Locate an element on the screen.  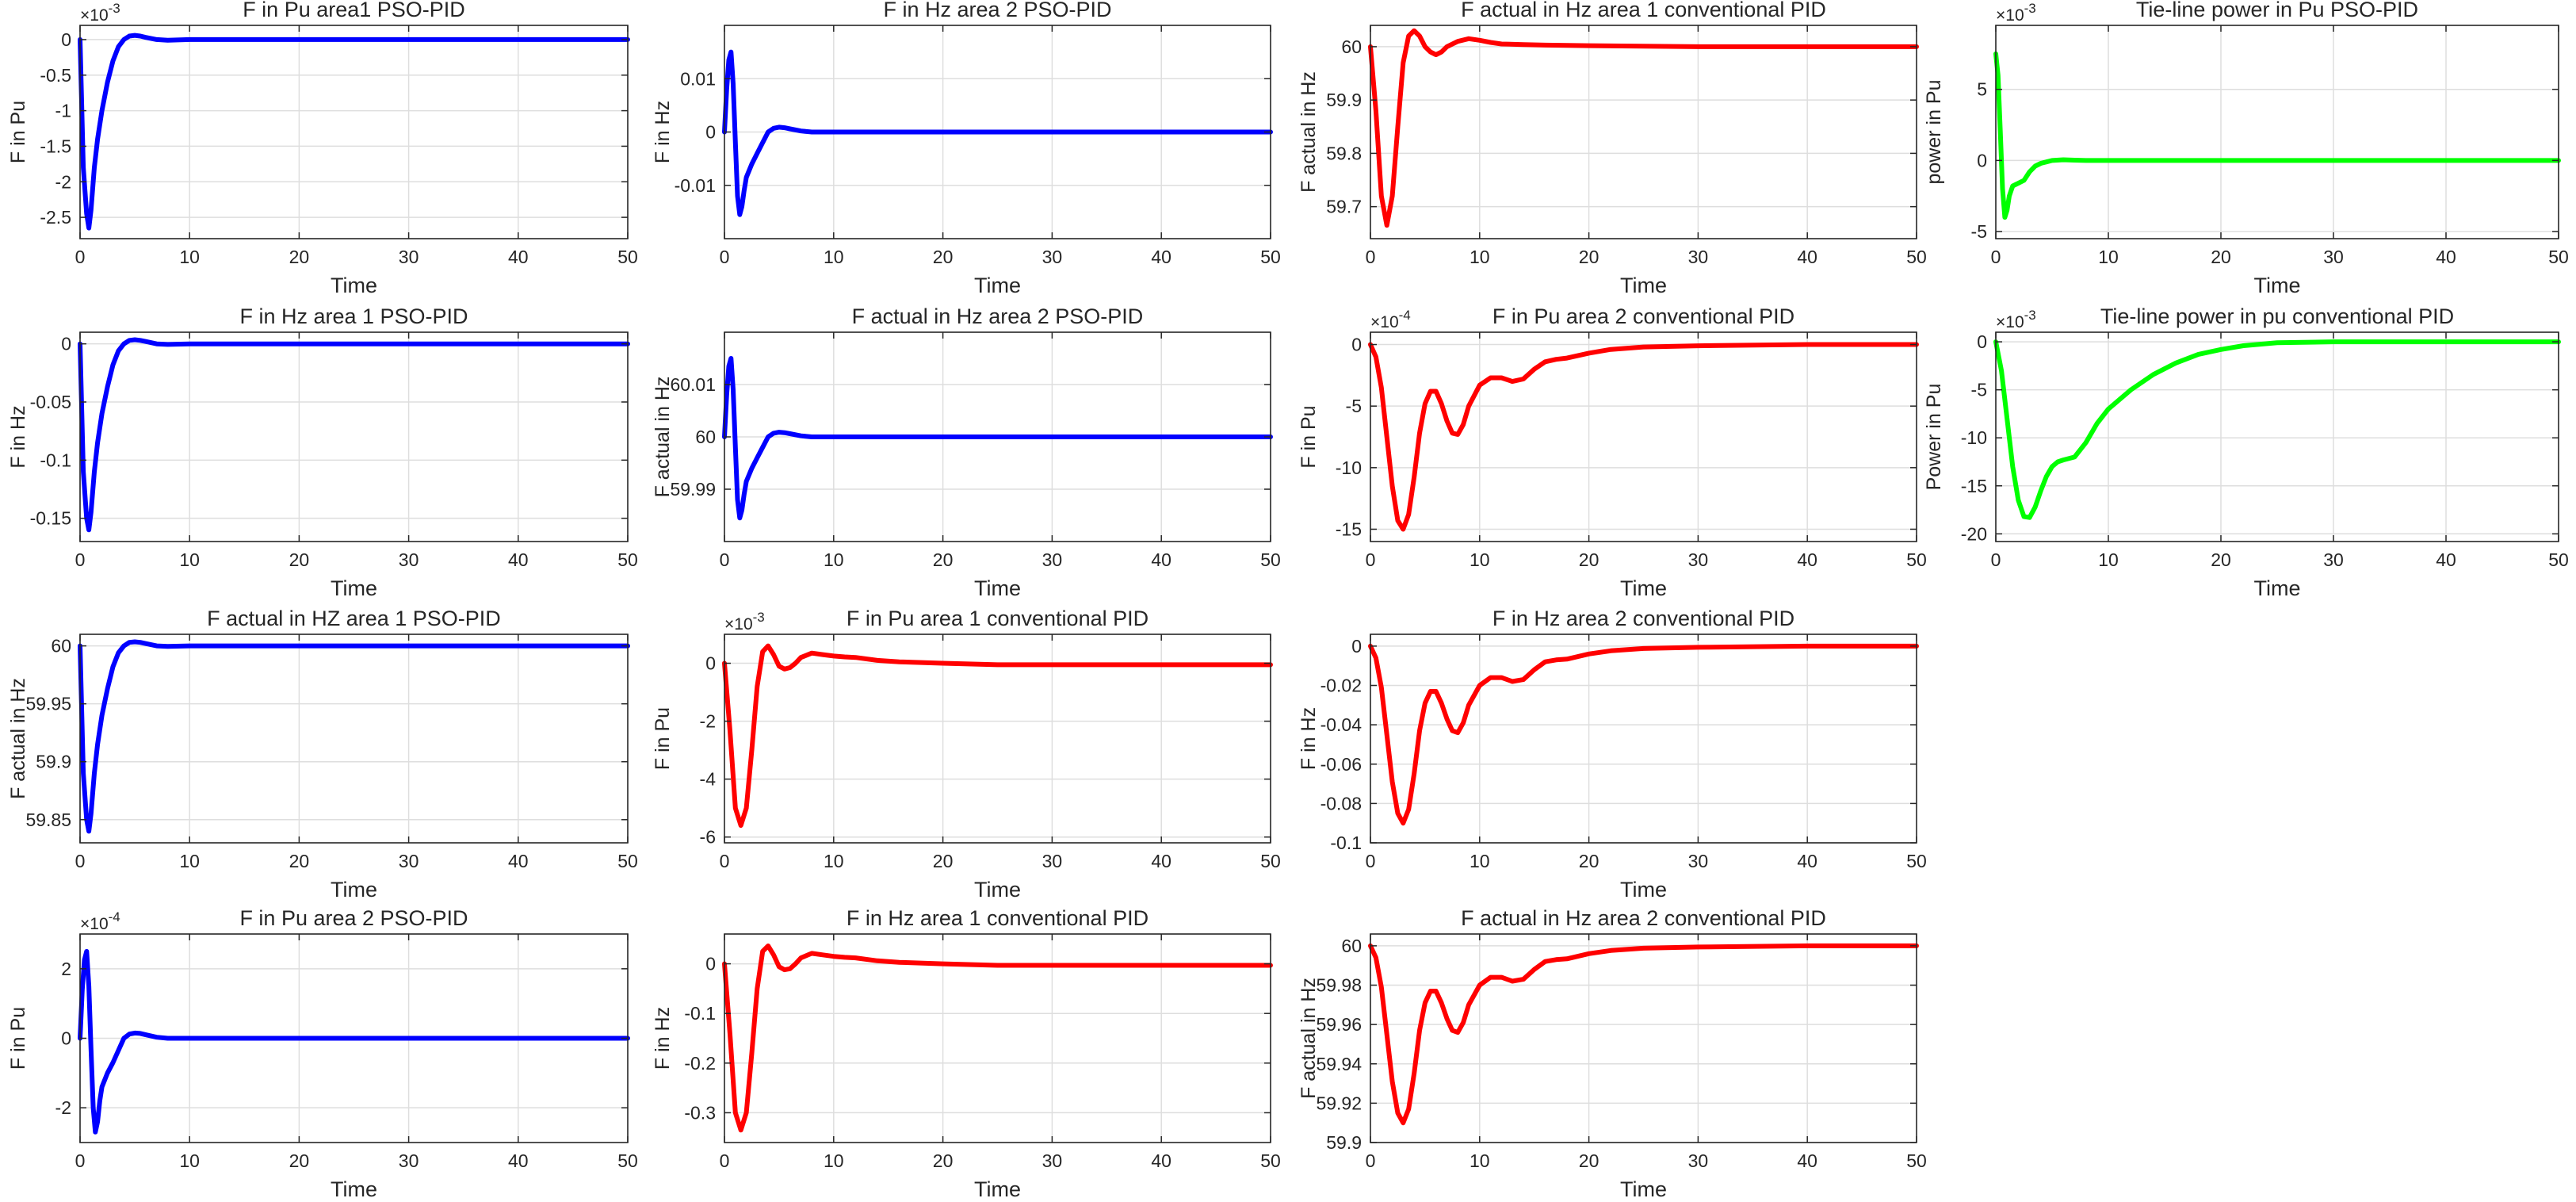
y-tick-label: -0.1 is located at coordinates (1346, 843).